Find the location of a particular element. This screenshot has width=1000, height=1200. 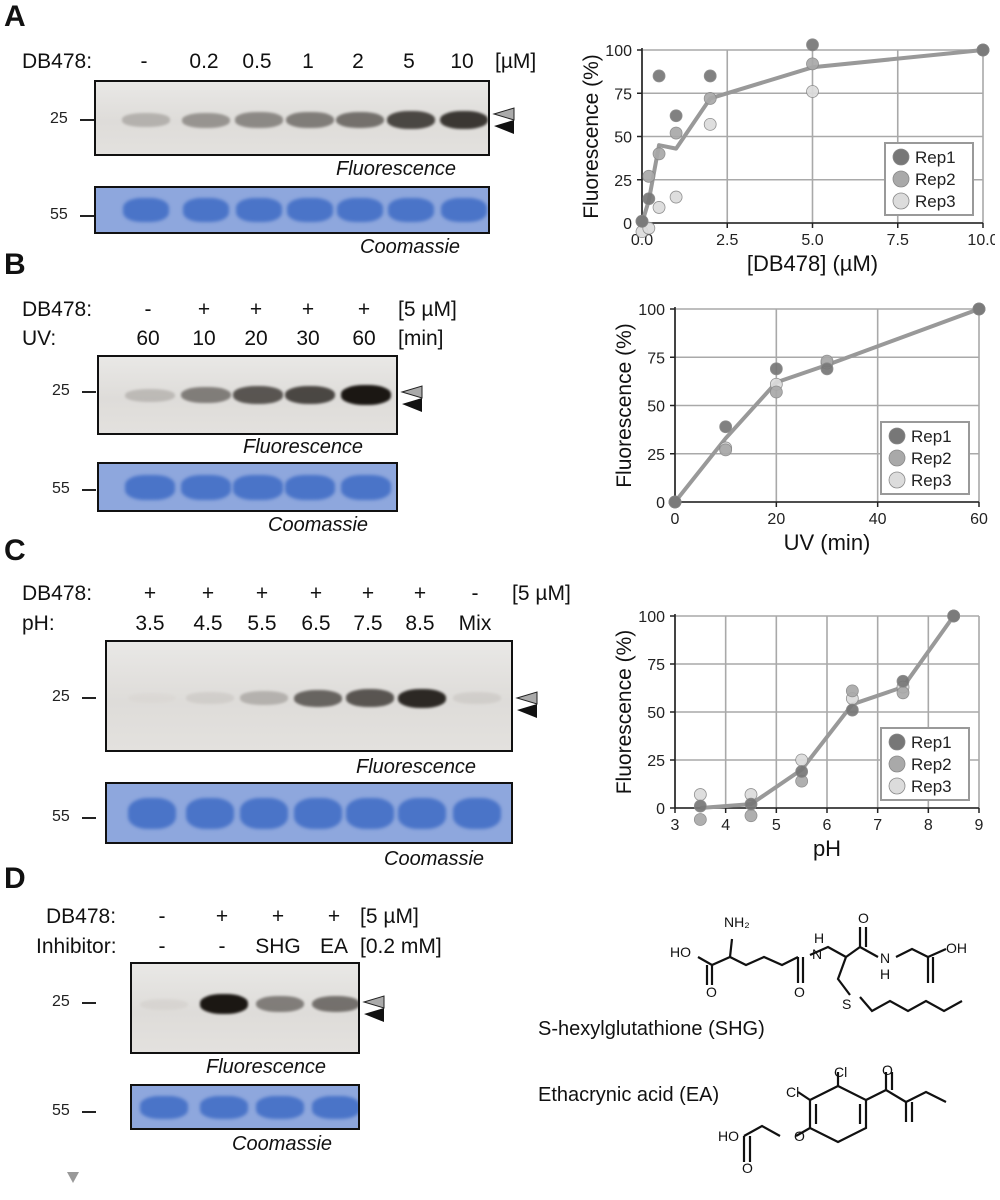

x-tick-label: 20 is located at coordinates (776, 519).